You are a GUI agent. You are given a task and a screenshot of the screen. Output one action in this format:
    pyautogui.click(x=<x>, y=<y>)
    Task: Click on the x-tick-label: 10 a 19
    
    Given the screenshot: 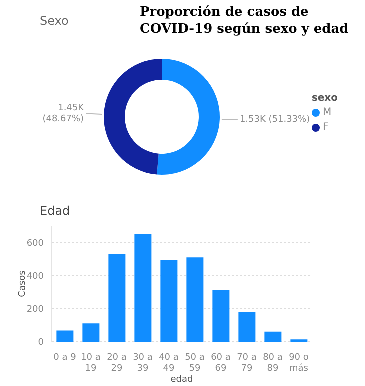 What is the action you would take?
    pyautogui.click(x=91, y=363)
    